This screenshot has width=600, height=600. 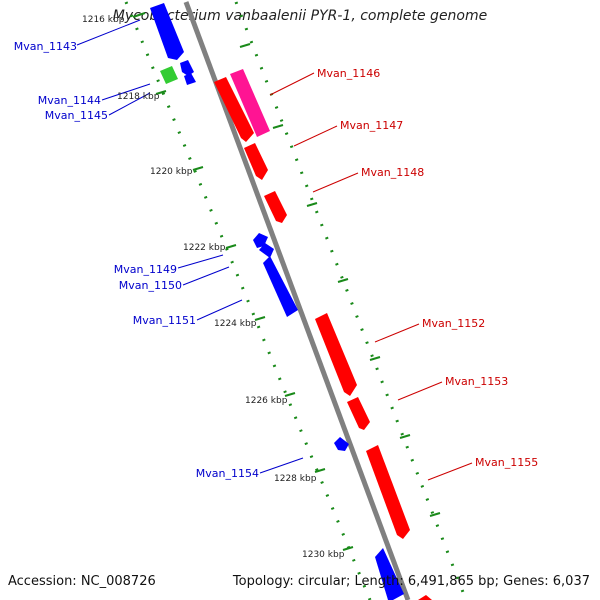 I want to click on rna-gene, so click(x=169, y=75).